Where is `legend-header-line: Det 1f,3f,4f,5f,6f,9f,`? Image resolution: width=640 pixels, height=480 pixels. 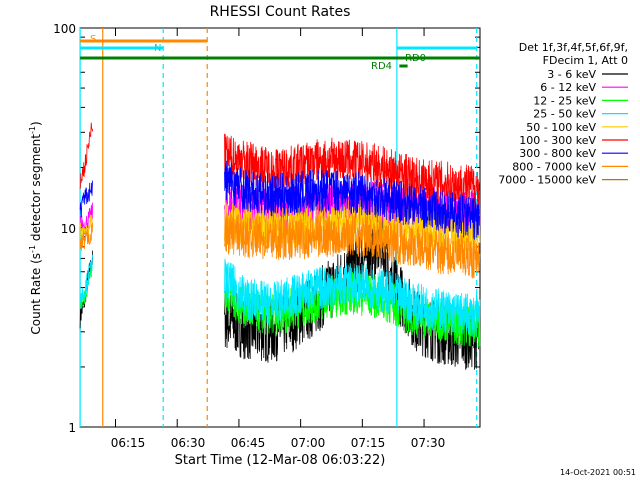
legend-header-line: Det 1f,3f,4f,5f,6f,9f, is located at coordinates (573, 47).